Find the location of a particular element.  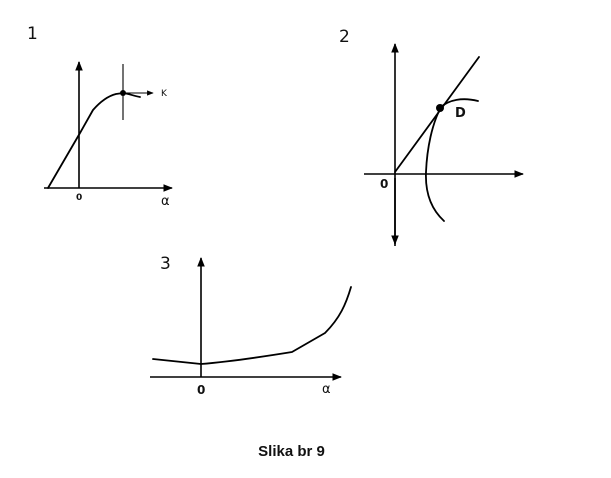

panel-1-x-axis-label: α is located at coordinates (165, 201).